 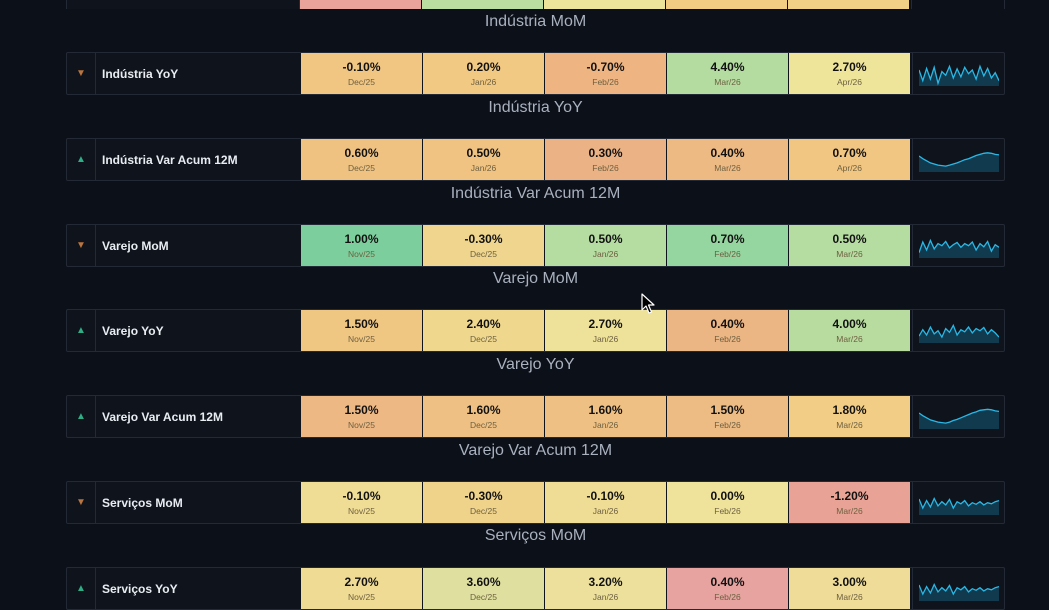 I want to click on value-cell: -0.10% Jan/26, so click(x=605, y=502).